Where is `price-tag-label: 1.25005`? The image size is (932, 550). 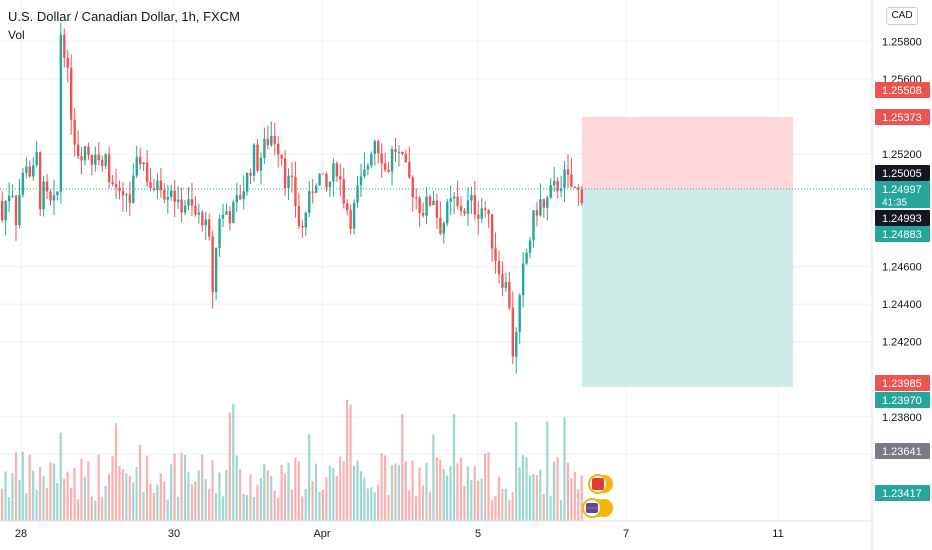
price-tag-label: 1.25005 is located at coordinates (902, 174).